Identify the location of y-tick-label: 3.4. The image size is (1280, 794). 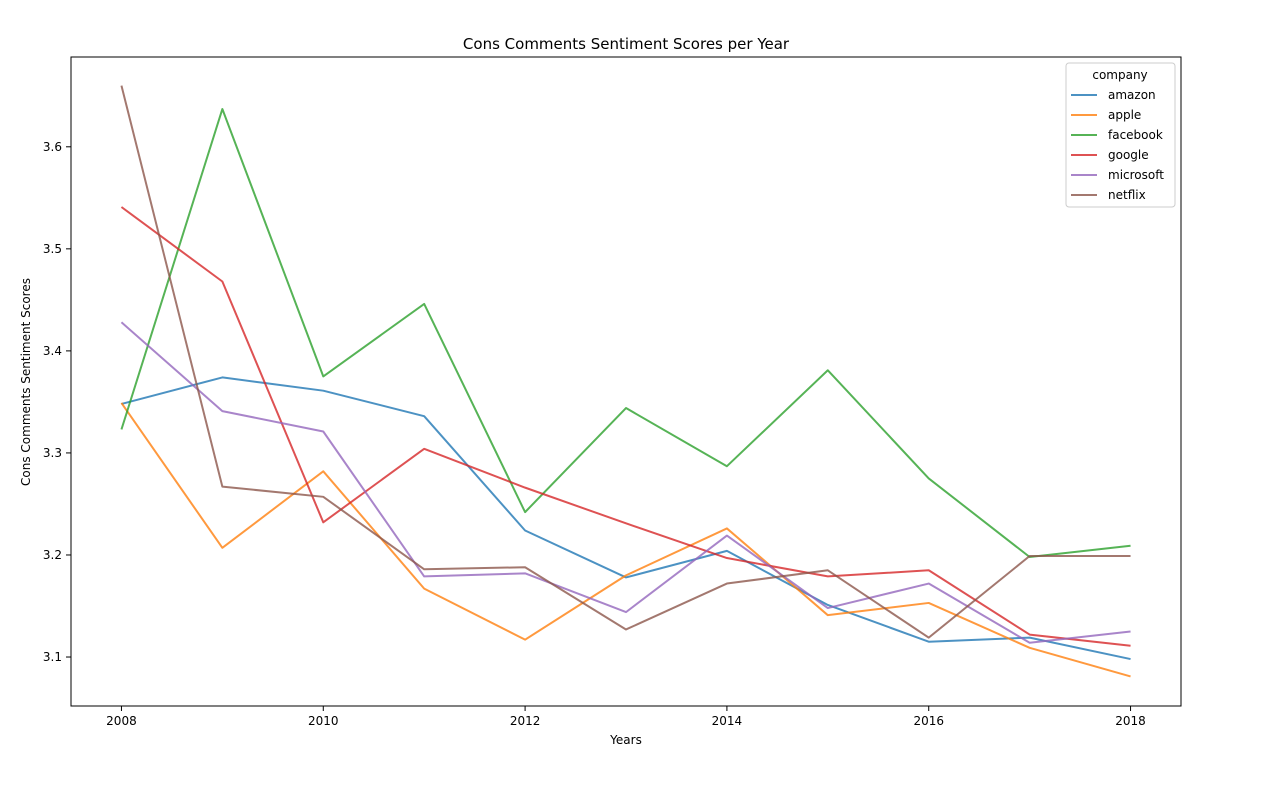
(52, 351).